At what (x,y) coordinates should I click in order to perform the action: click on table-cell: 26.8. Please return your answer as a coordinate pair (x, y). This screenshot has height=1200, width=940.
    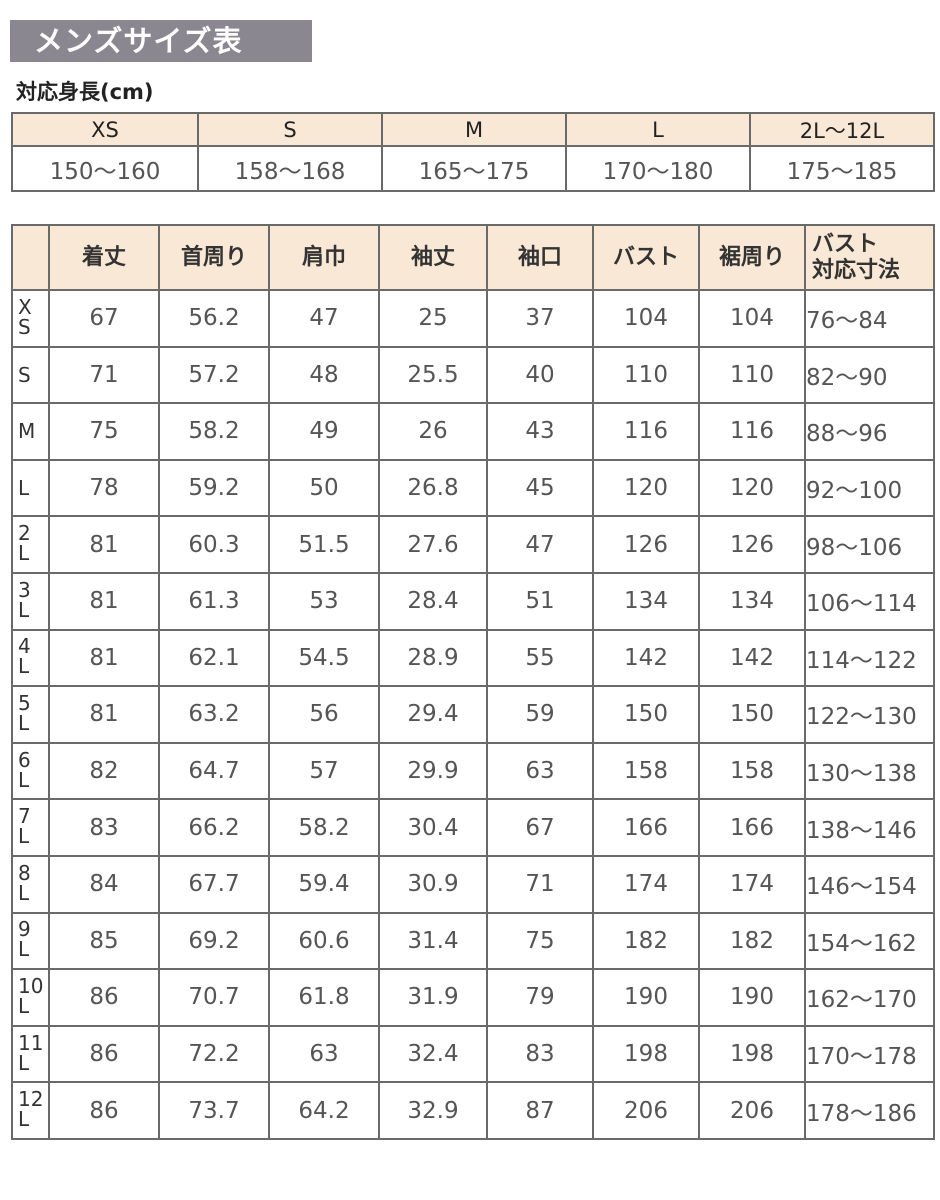
    Looking at the image, I should click on (433, 488).